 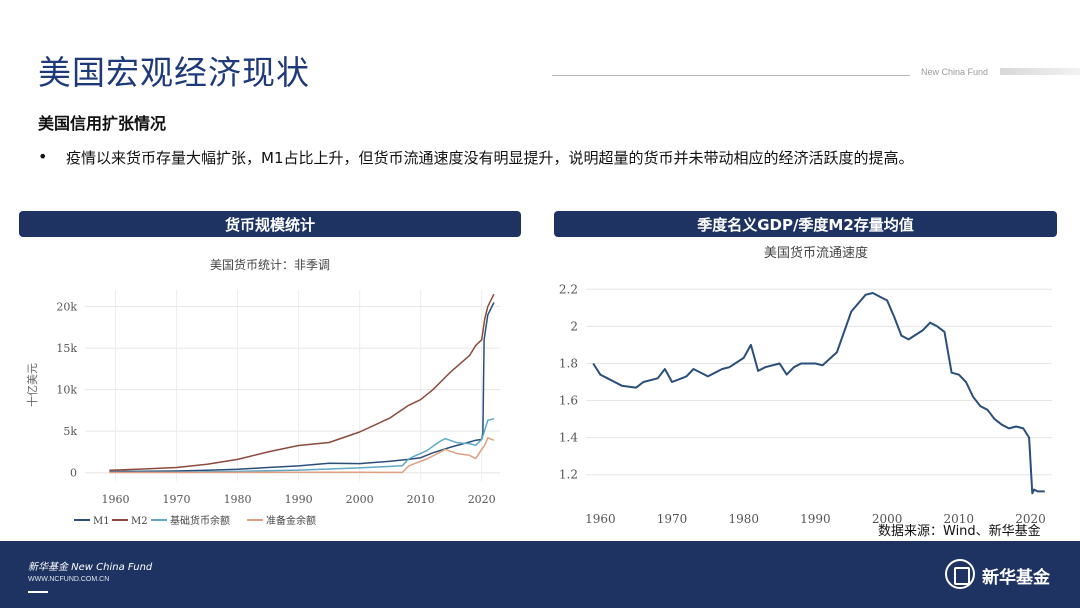 I want to click on y-tick-label: 2.2, so click(x=568, y=289).